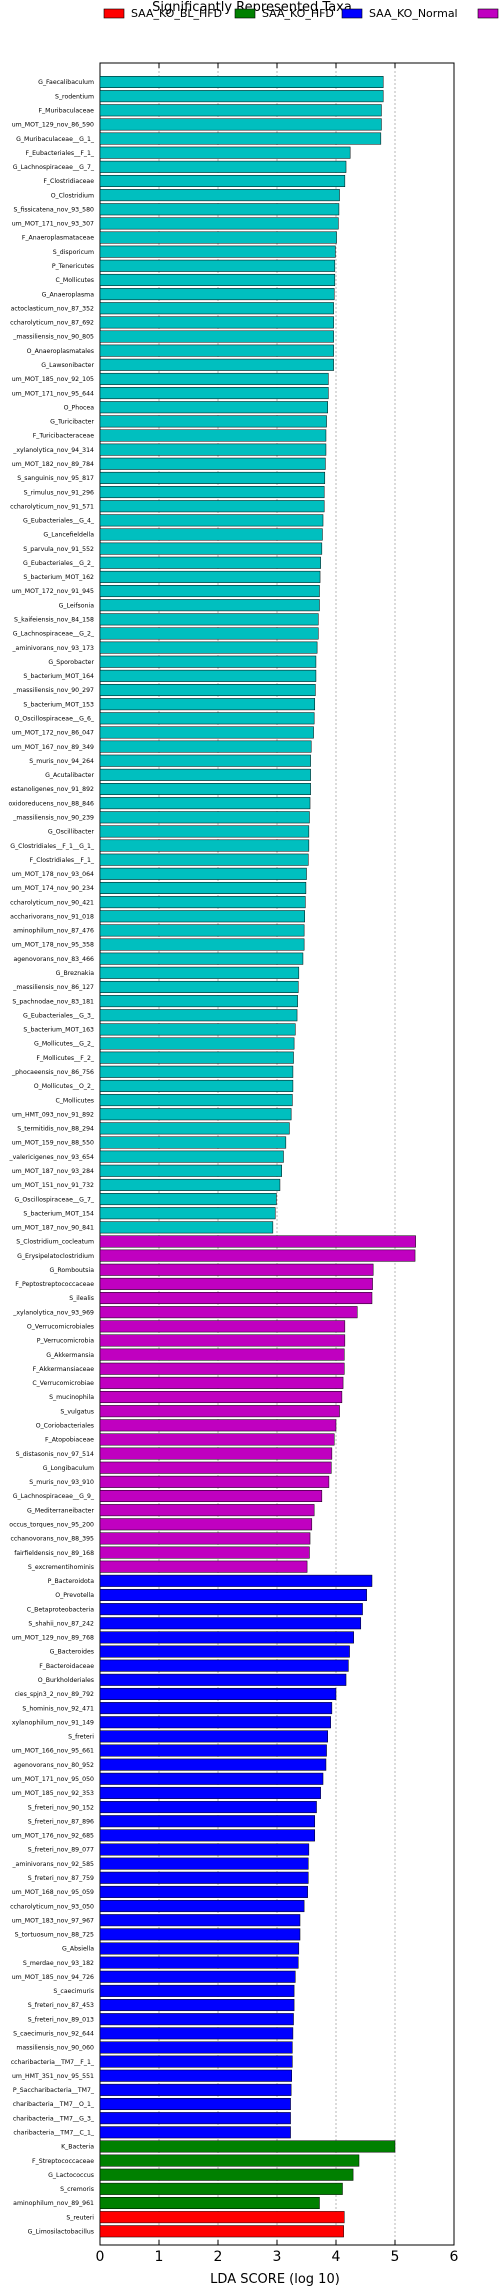  I want to click on category-label: O_Prevotella, so click(74, 1595).